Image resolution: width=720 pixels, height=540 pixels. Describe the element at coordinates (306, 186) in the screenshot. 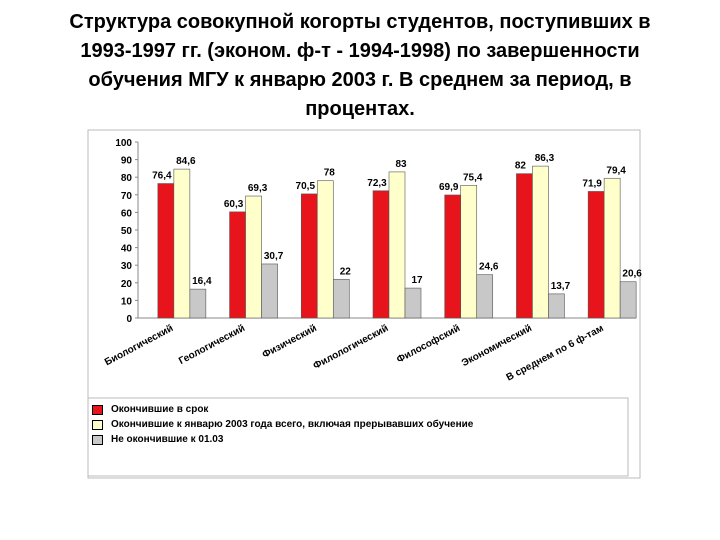

I see `value-label: 70,5` at that location.